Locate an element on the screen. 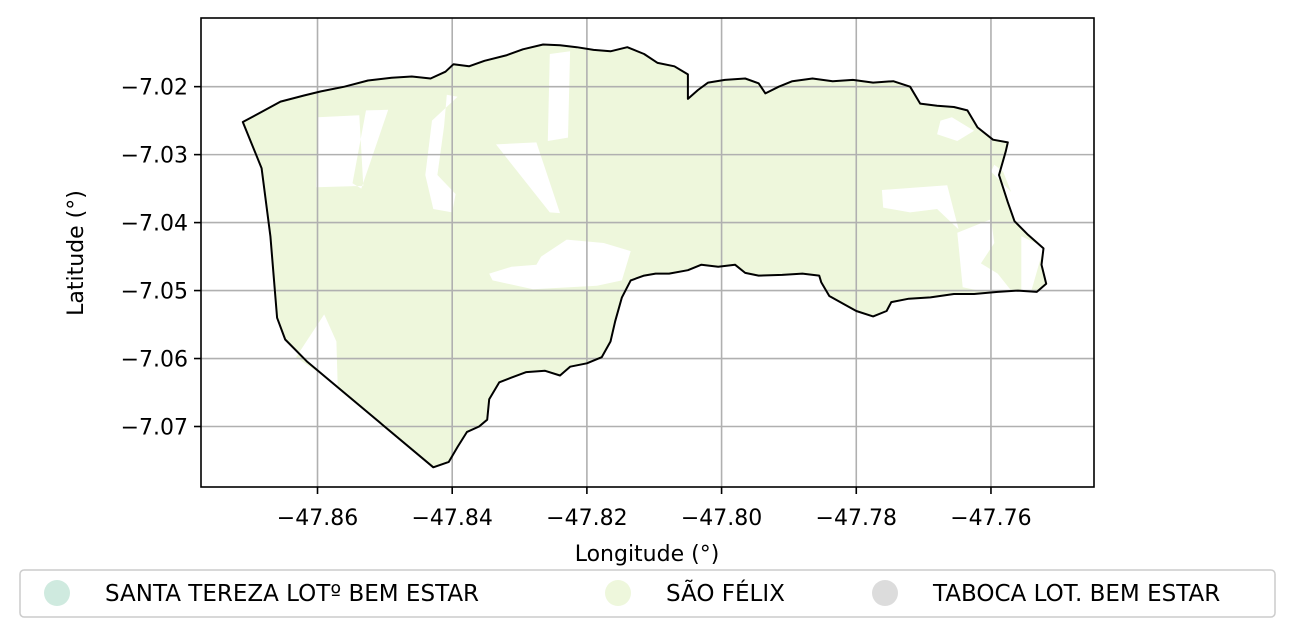 This screenshot has height=641, width=1295. x-axis-label: Longitude (°) is located at coordinates (647, 554).